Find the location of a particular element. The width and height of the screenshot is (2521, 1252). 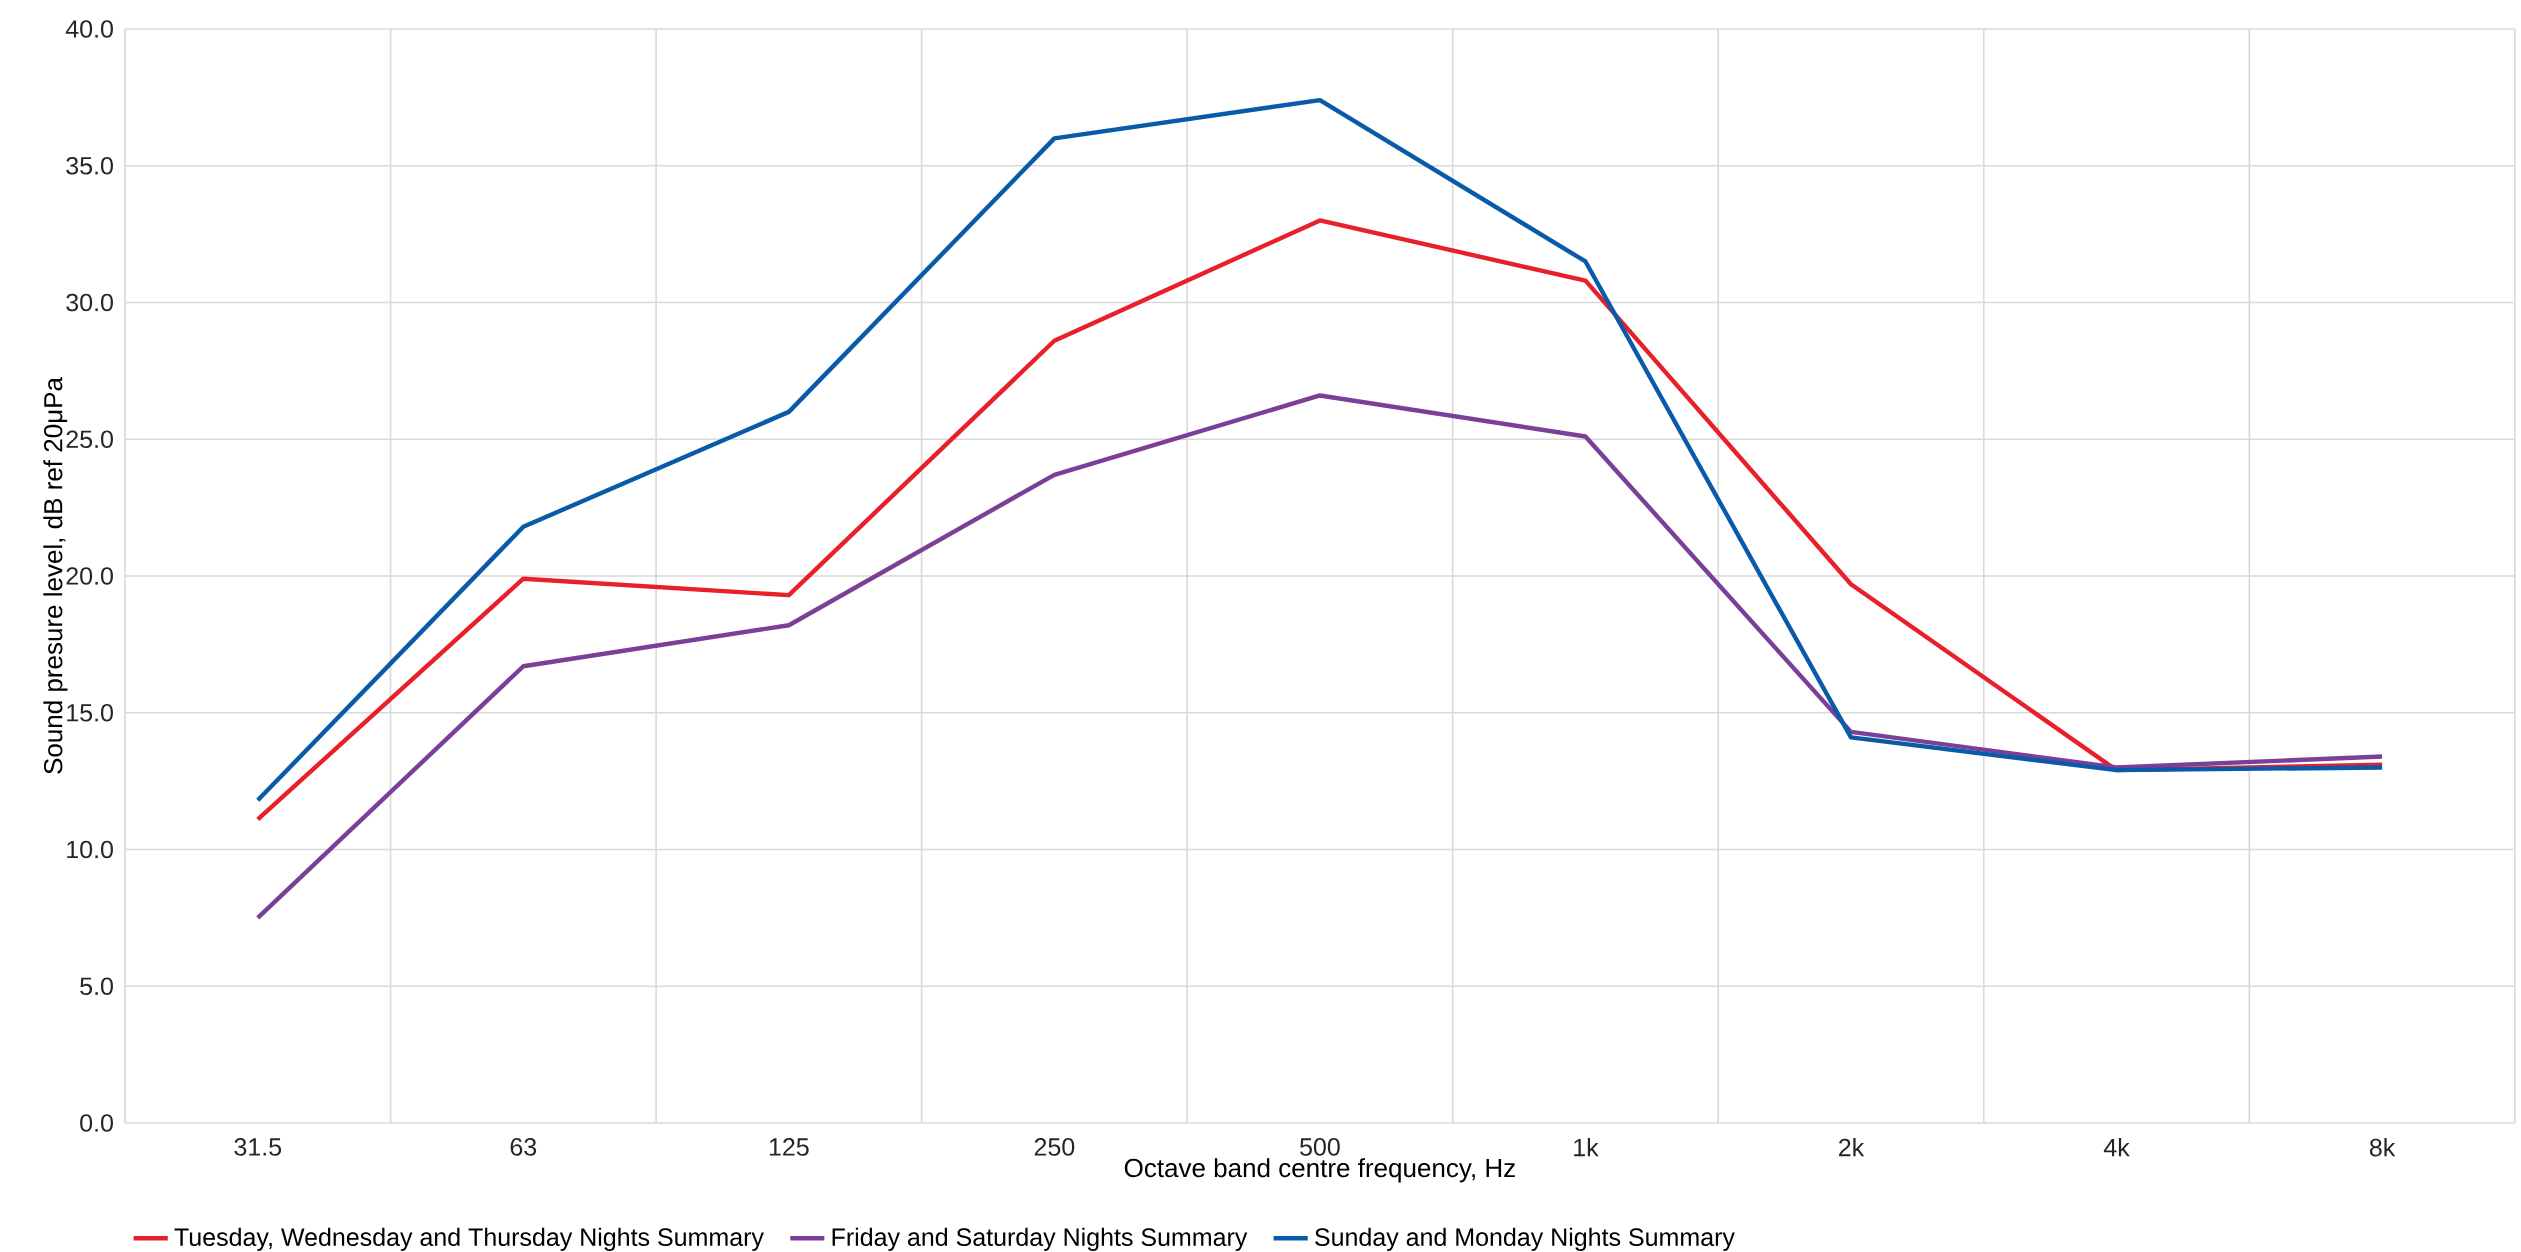

y-tick-label: 40.0 is located at coordinates (89, 29).